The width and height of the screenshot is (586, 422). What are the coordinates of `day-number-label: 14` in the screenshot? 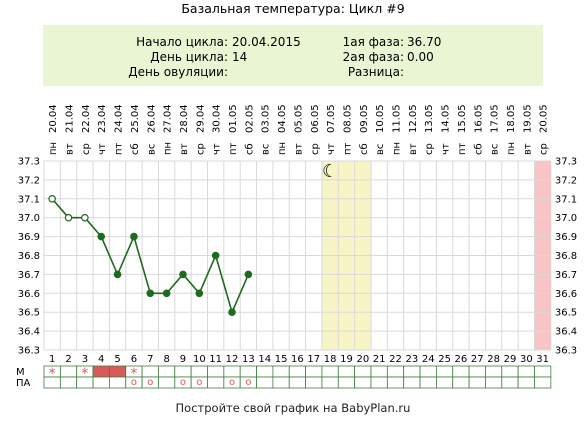 It's located at (264, 359).